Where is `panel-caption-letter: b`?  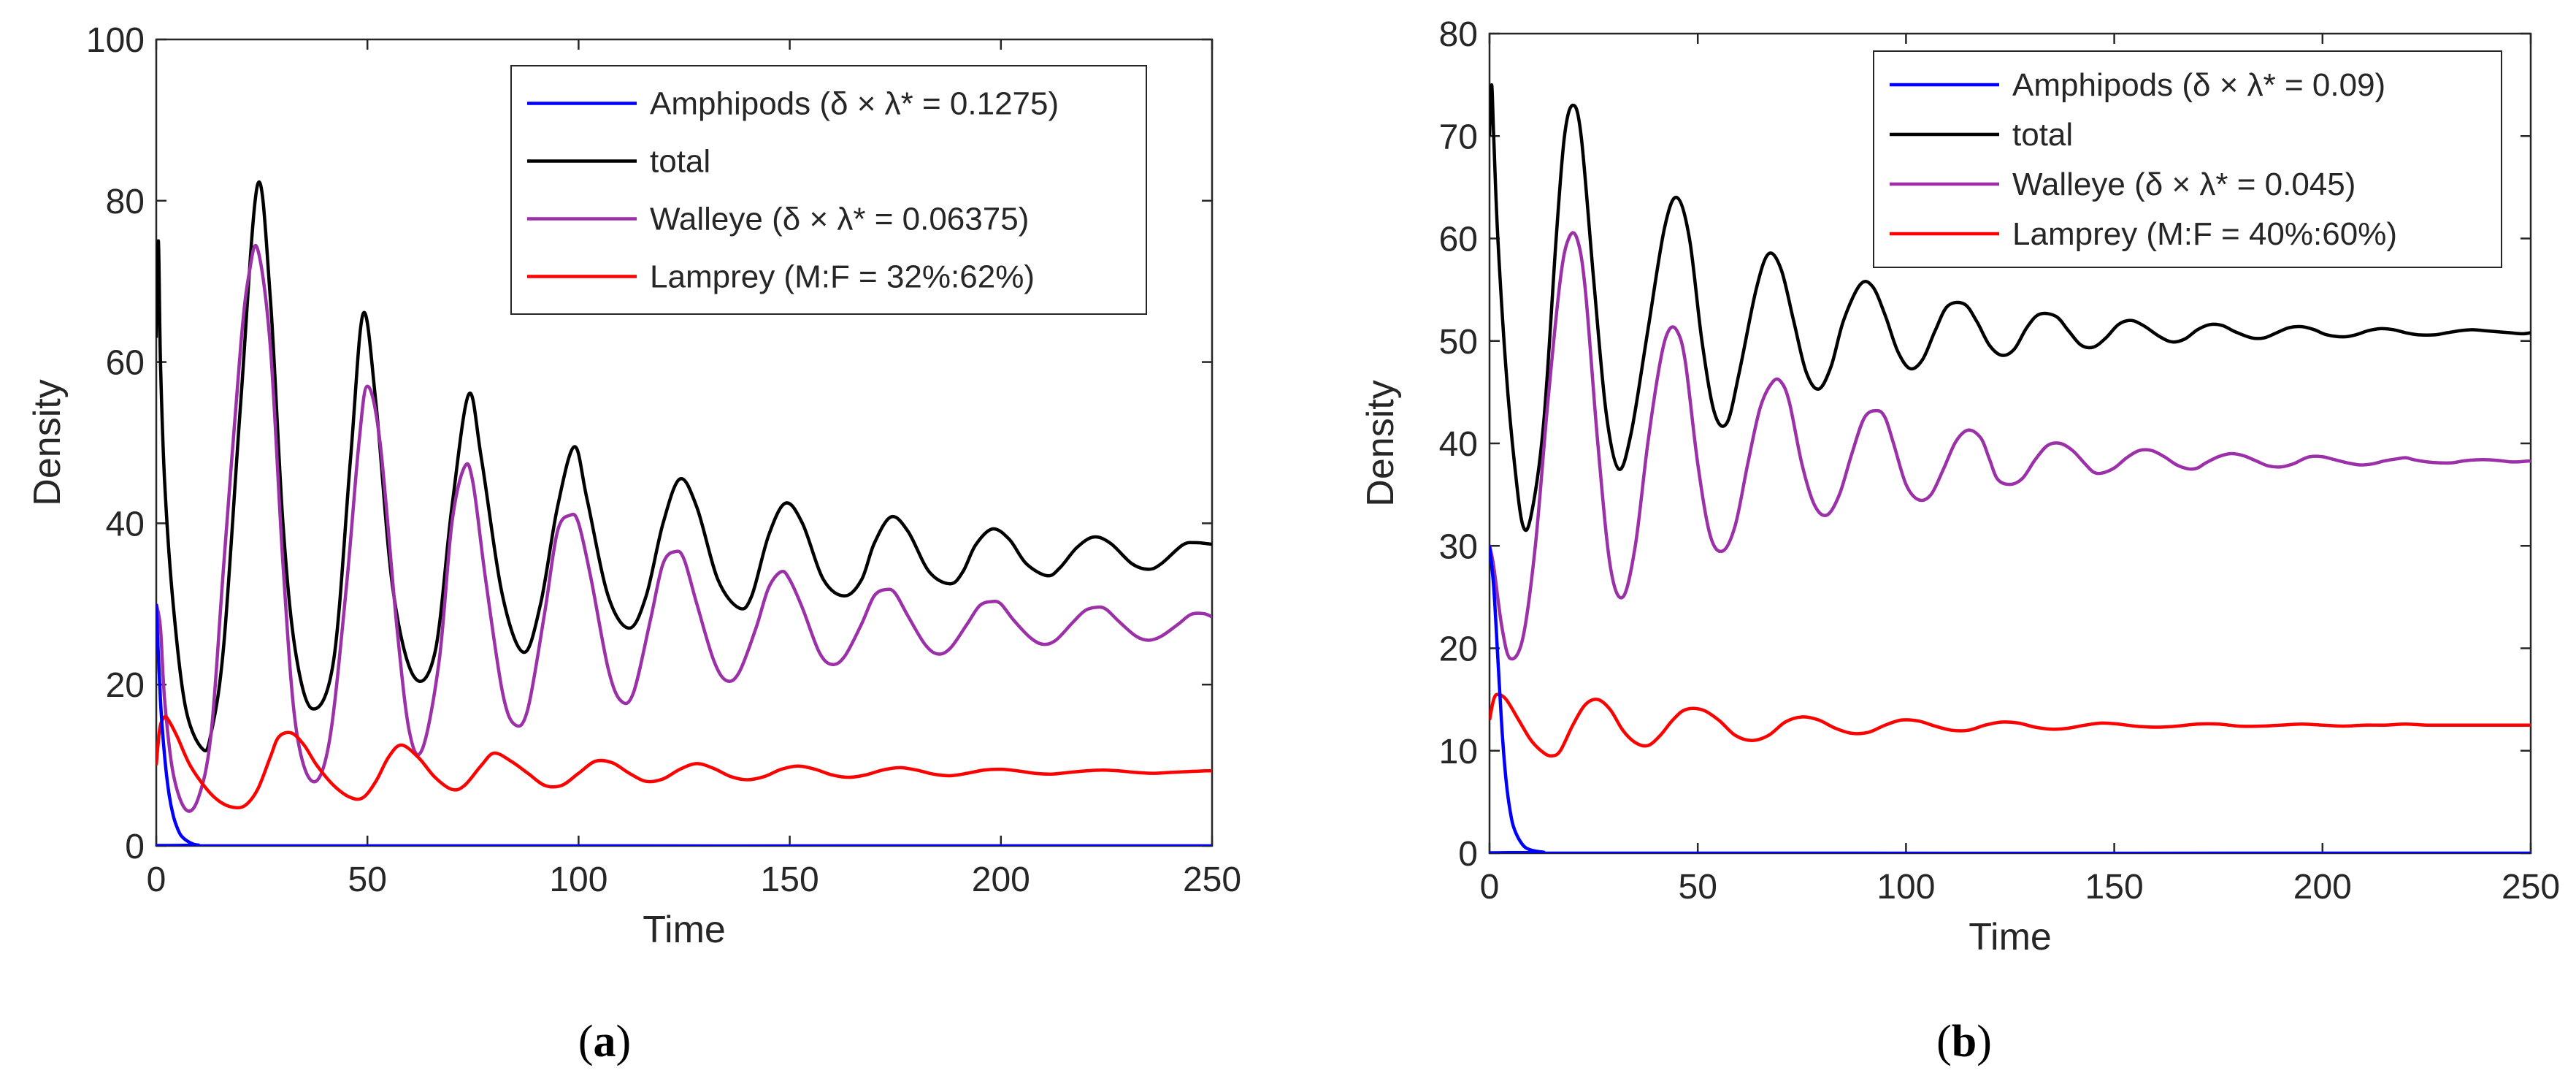
panel-caption-letter: b is located at coordinates (1964, 1041).